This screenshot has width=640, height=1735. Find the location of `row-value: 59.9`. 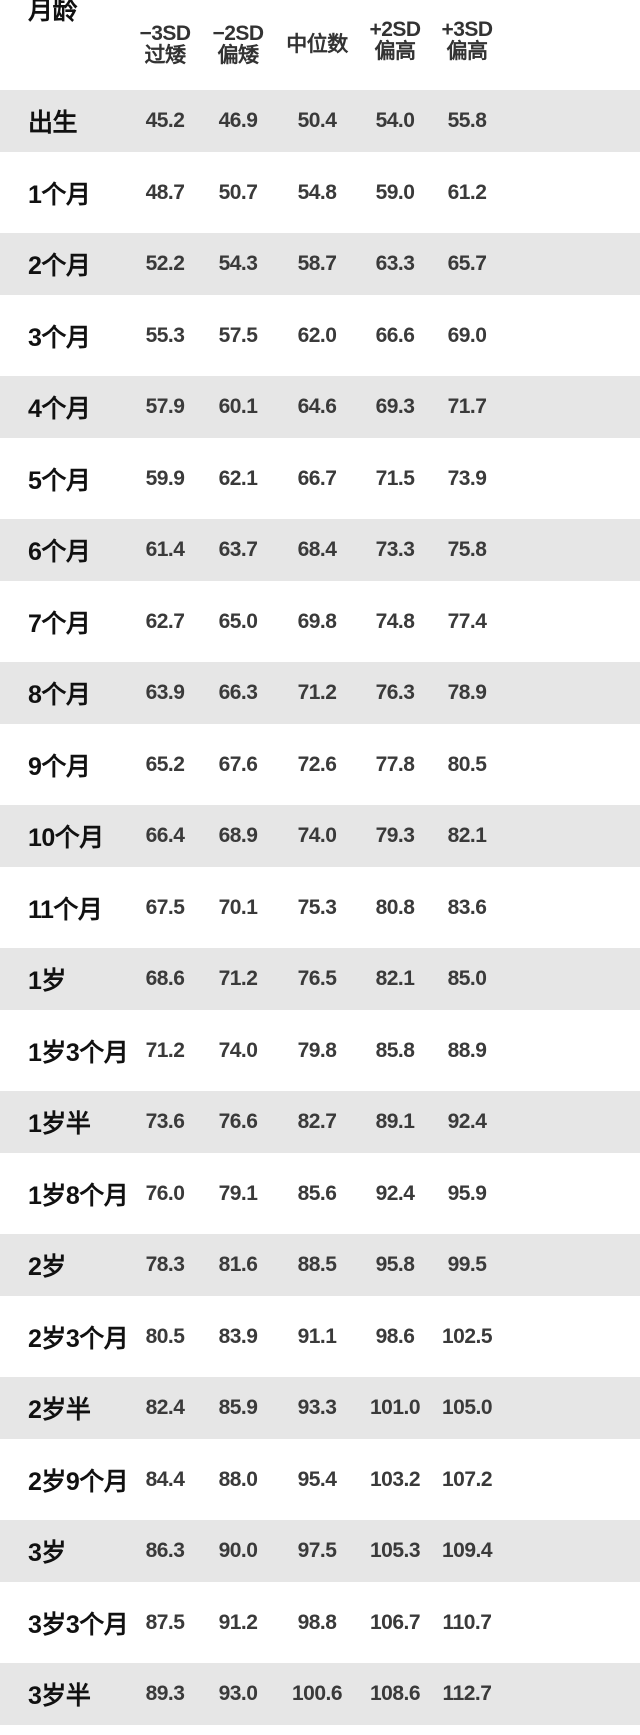

row-value: 59.9 is located at coordinates (165, 478).